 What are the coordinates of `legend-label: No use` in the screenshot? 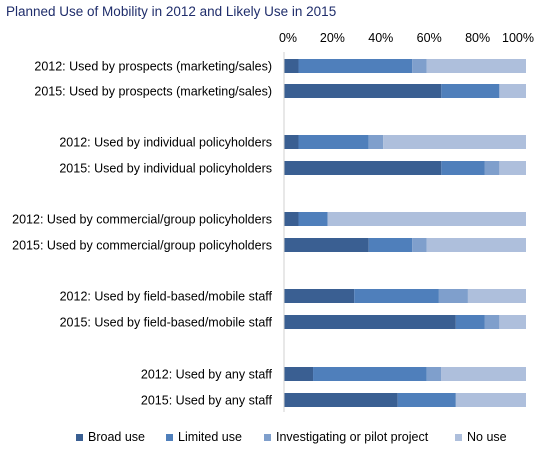 It's located at (487, 437).